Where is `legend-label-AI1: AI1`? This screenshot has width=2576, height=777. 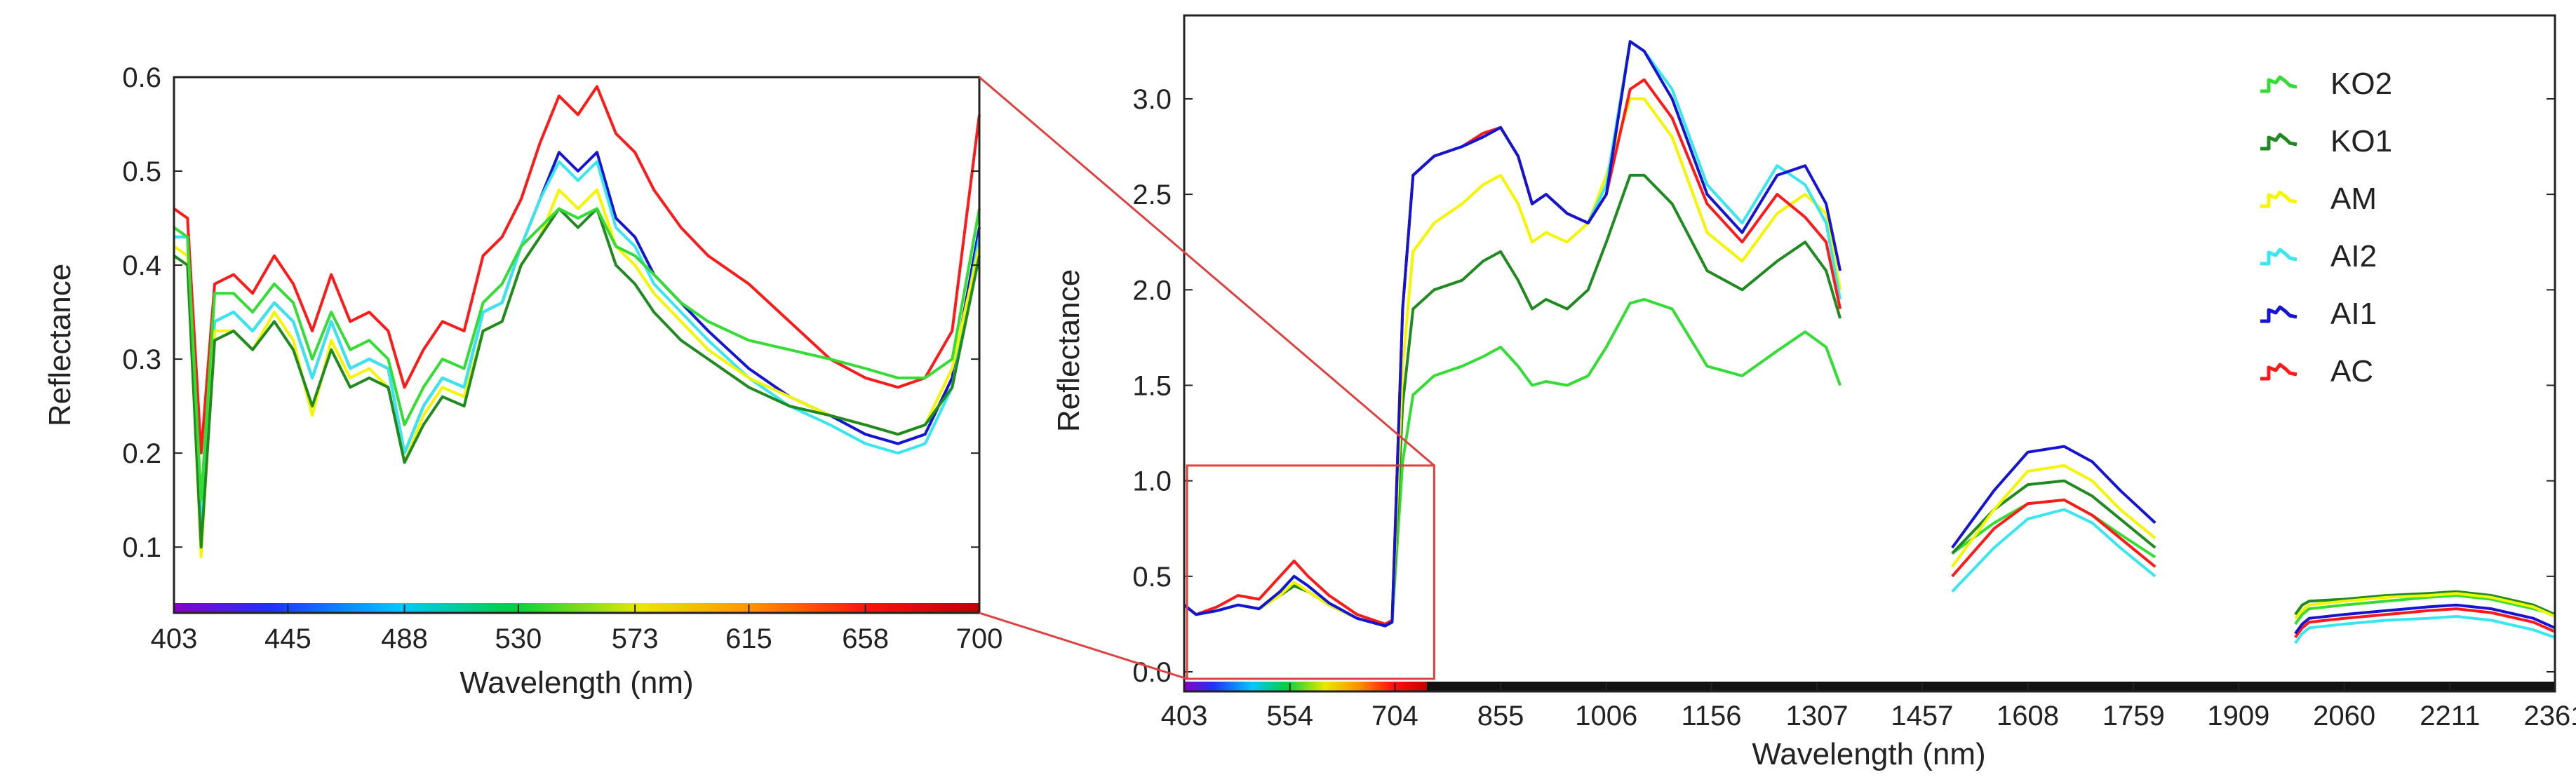
legend-label-AI1: AI1 is located at coordinates (2353, 314).